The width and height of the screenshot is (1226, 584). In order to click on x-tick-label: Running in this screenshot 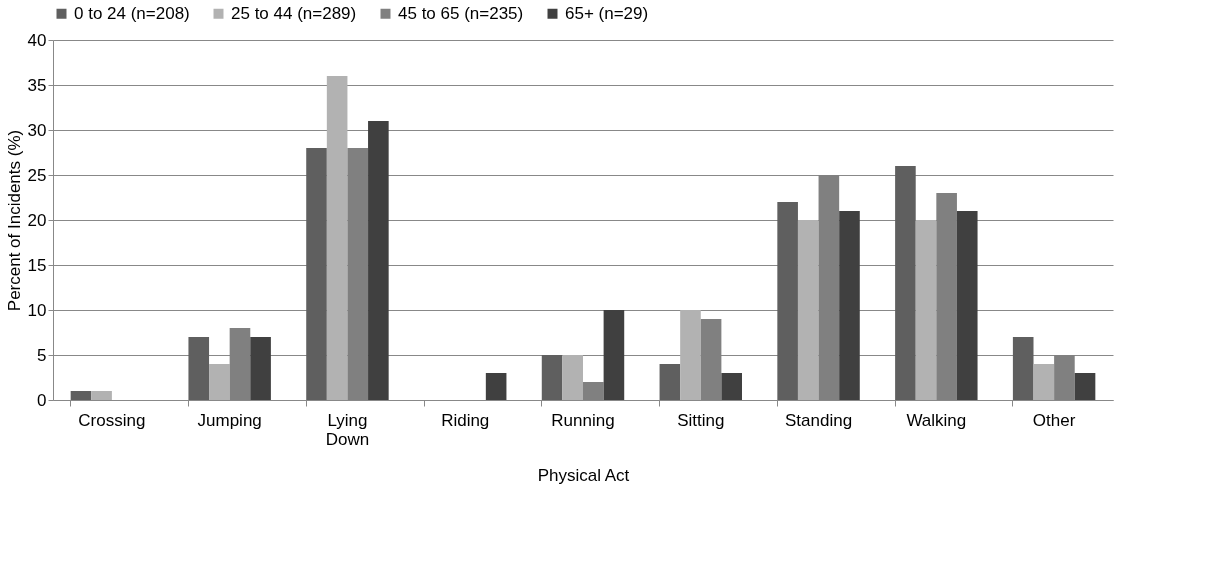, I will do `click(583, 420)`.